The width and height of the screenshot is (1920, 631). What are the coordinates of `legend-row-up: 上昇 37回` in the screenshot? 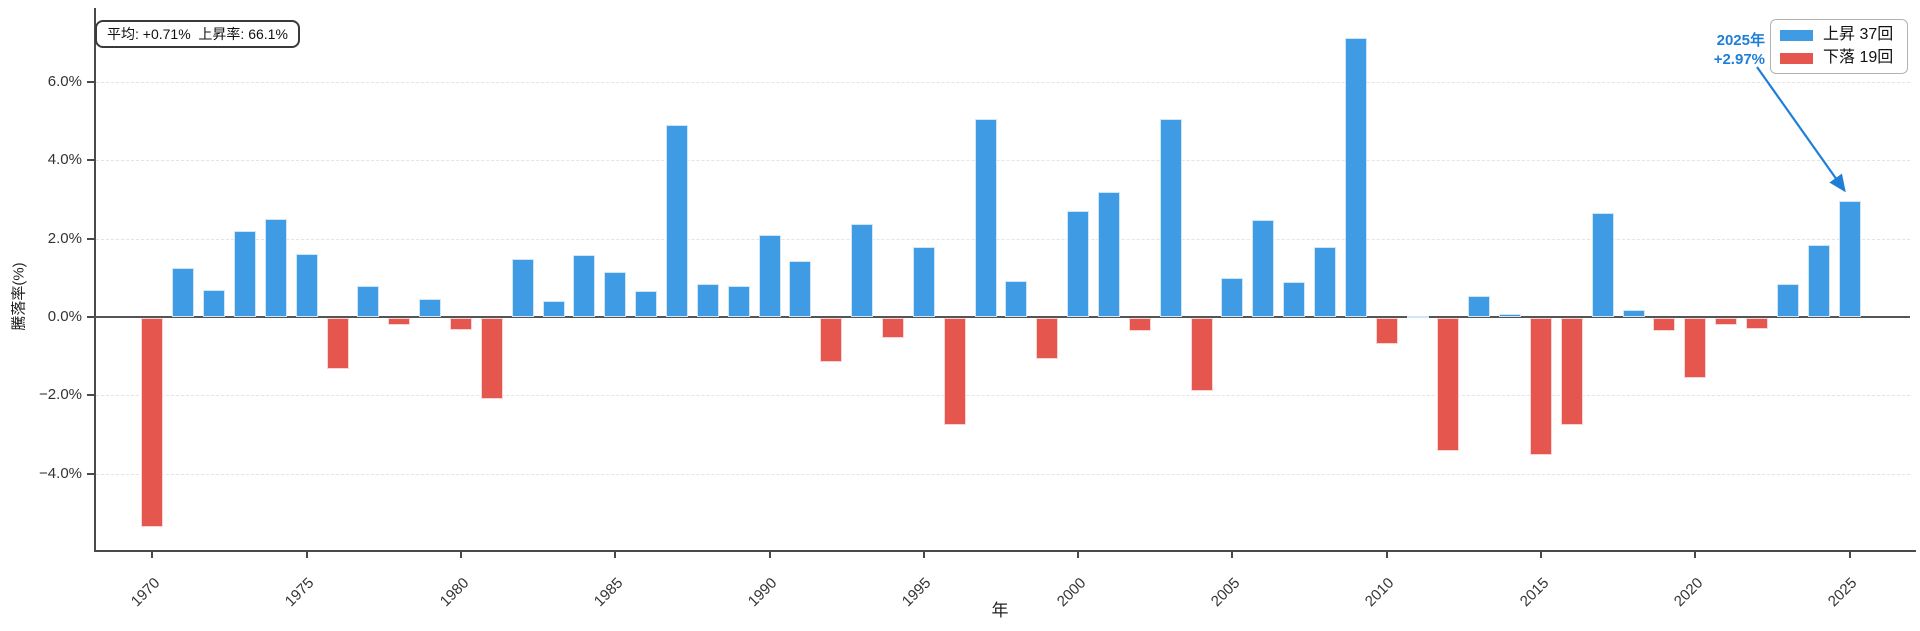 It's located at (1838, 35).